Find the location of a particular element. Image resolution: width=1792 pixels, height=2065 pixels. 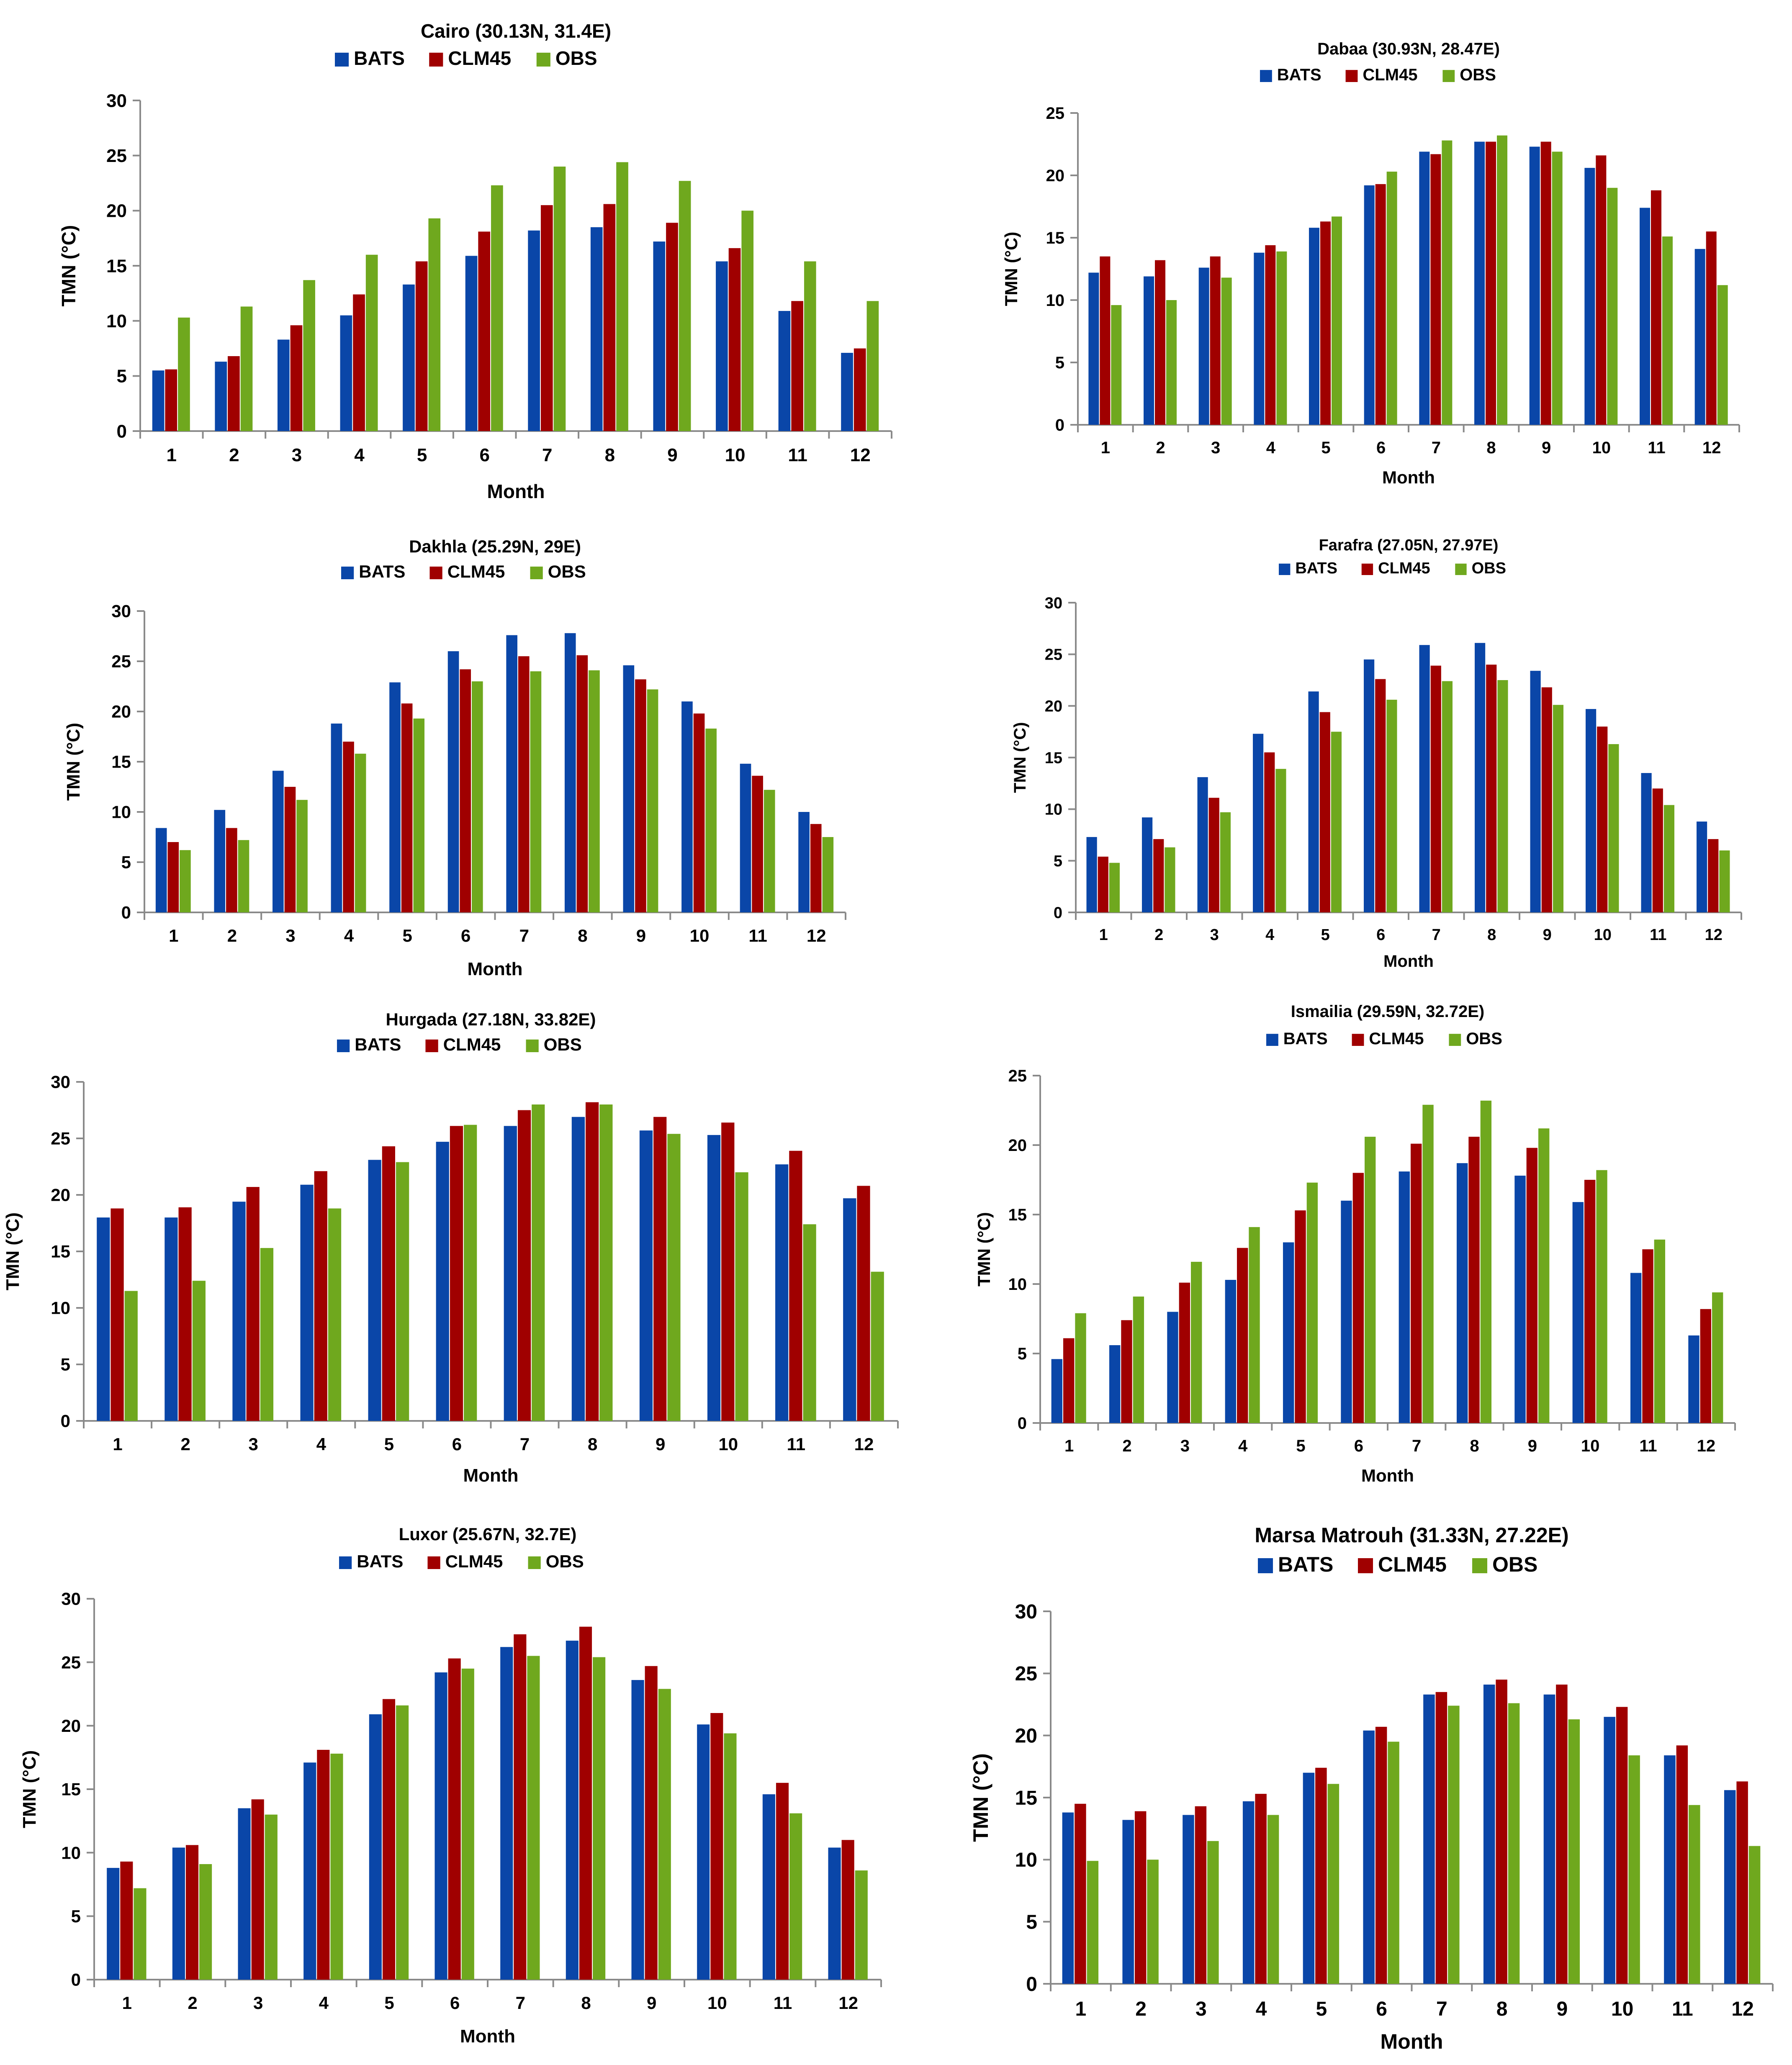

chart-title: Dakhla (25.29N, 29E) is located at coordinates (495, 546).